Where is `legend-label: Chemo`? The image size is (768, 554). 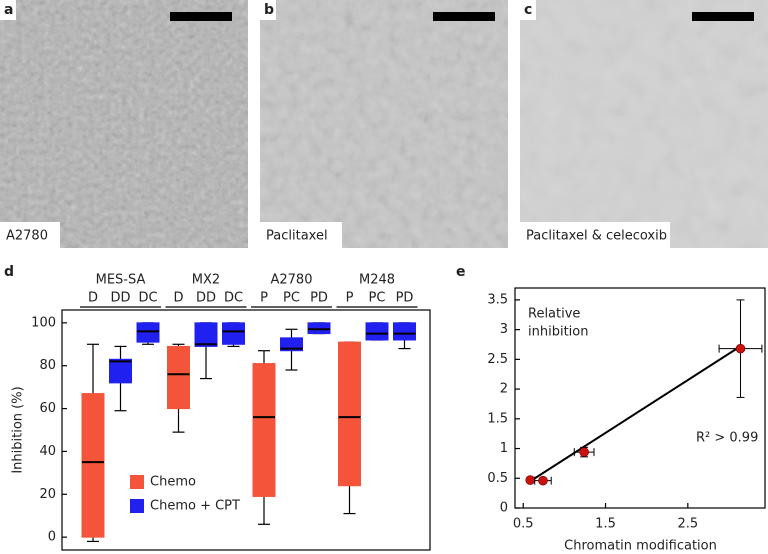
legend-label: Chemo is located at coordinates (173, 482).